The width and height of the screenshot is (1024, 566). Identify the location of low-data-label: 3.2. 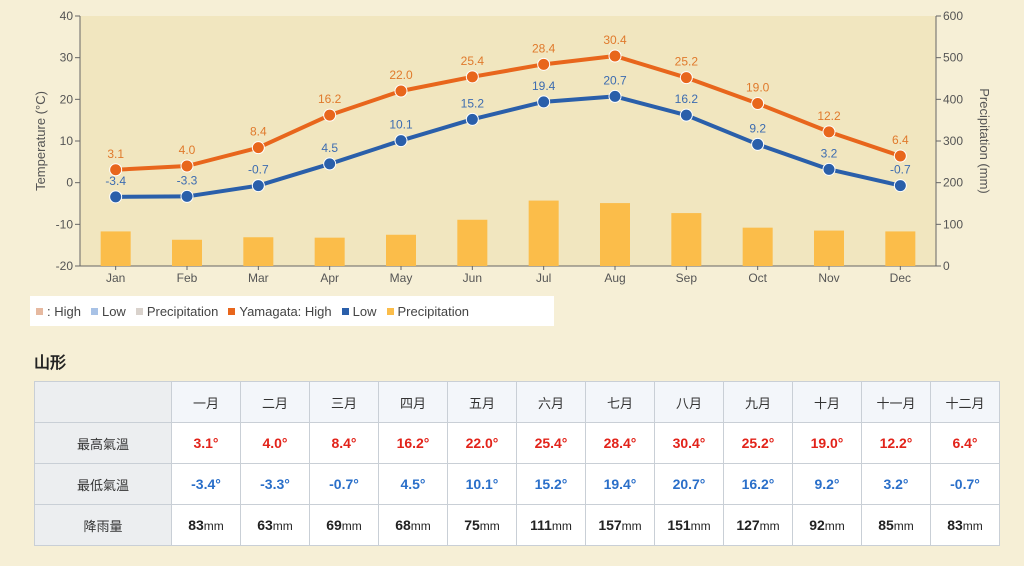
(829, 153).